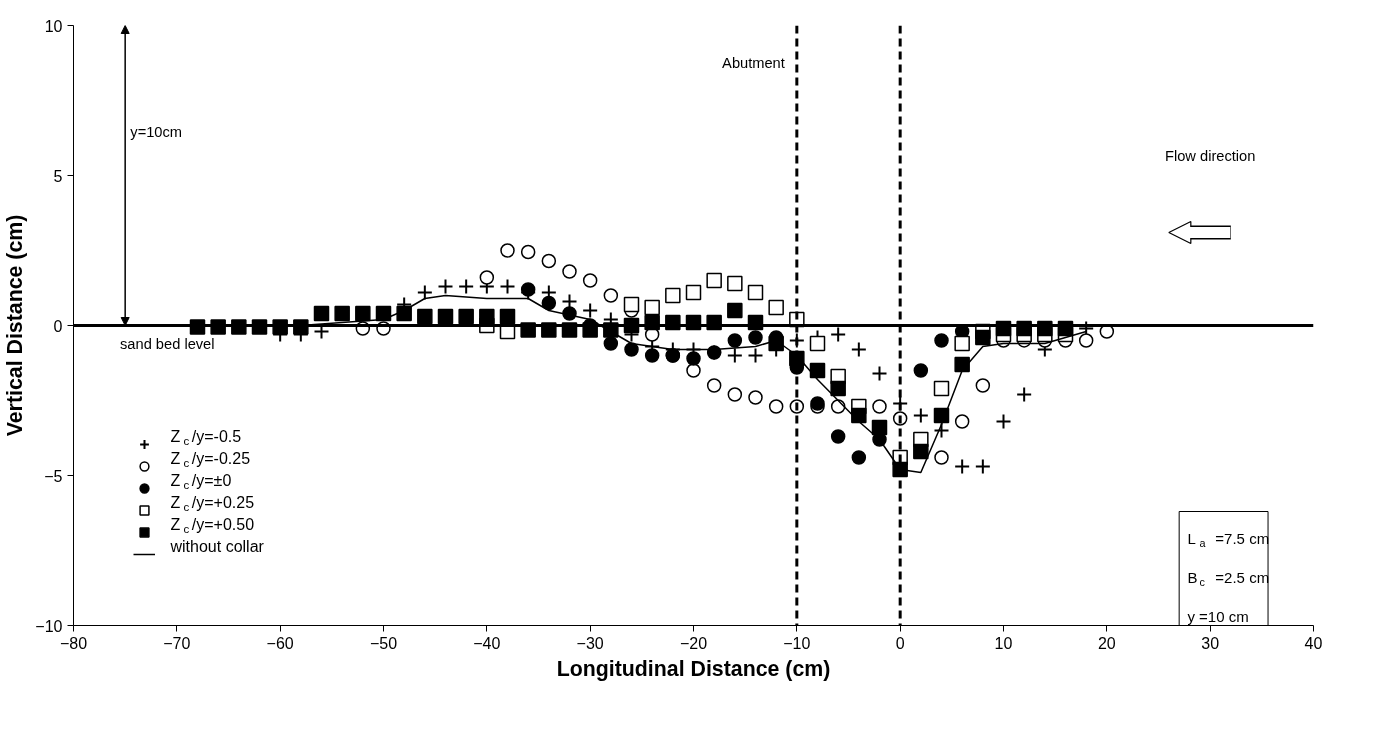  Describe the element at coordinates (177, 643) in the screenshot. I see `x-tick-label: −70` at that location.